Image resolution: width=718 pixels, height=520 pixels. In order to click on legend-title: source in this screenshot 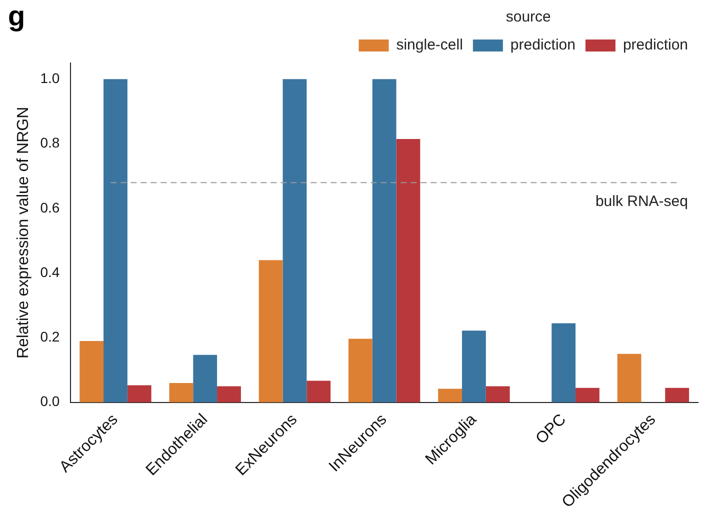, I will do `click(528, 17)`.